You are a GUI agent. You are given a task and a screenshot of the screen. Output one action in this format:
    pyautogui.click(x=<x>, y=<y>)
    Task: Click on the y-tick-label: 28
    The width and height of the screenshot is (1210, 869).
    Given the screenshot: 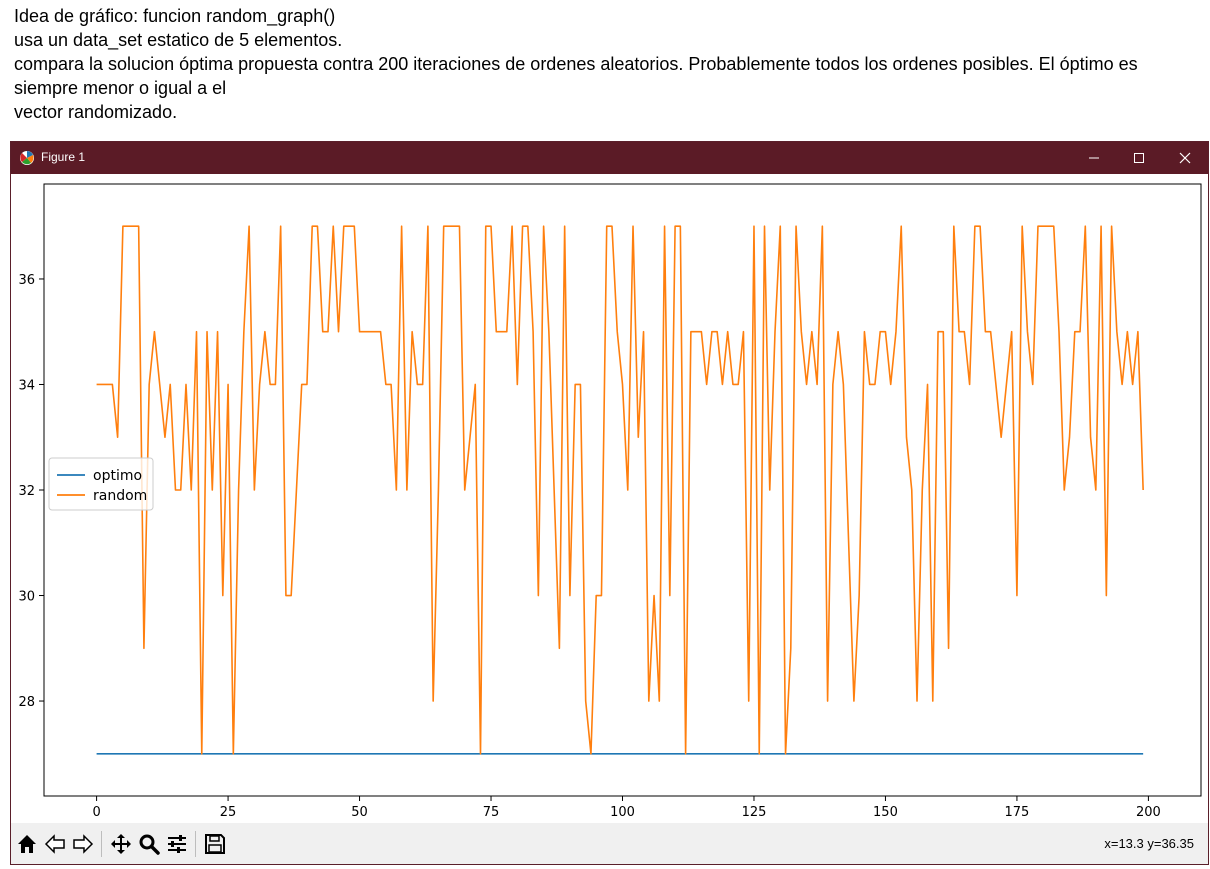 What is the action you would take?
    pyautogui.click(x=26, y=702)
    